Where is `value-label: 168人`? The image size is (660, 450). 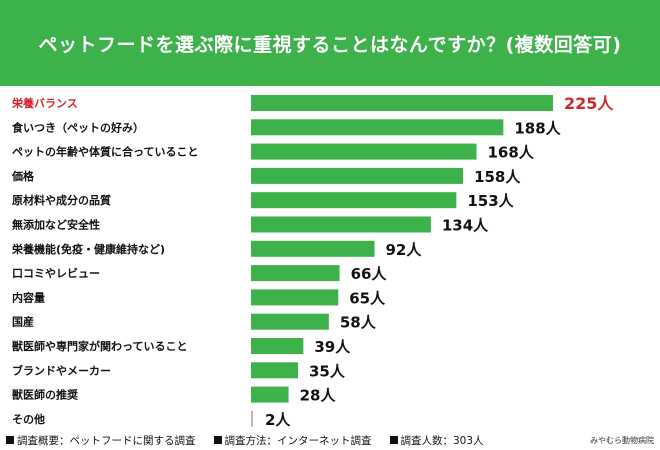
value-label: 168人 is located at coordinates (510, 153).